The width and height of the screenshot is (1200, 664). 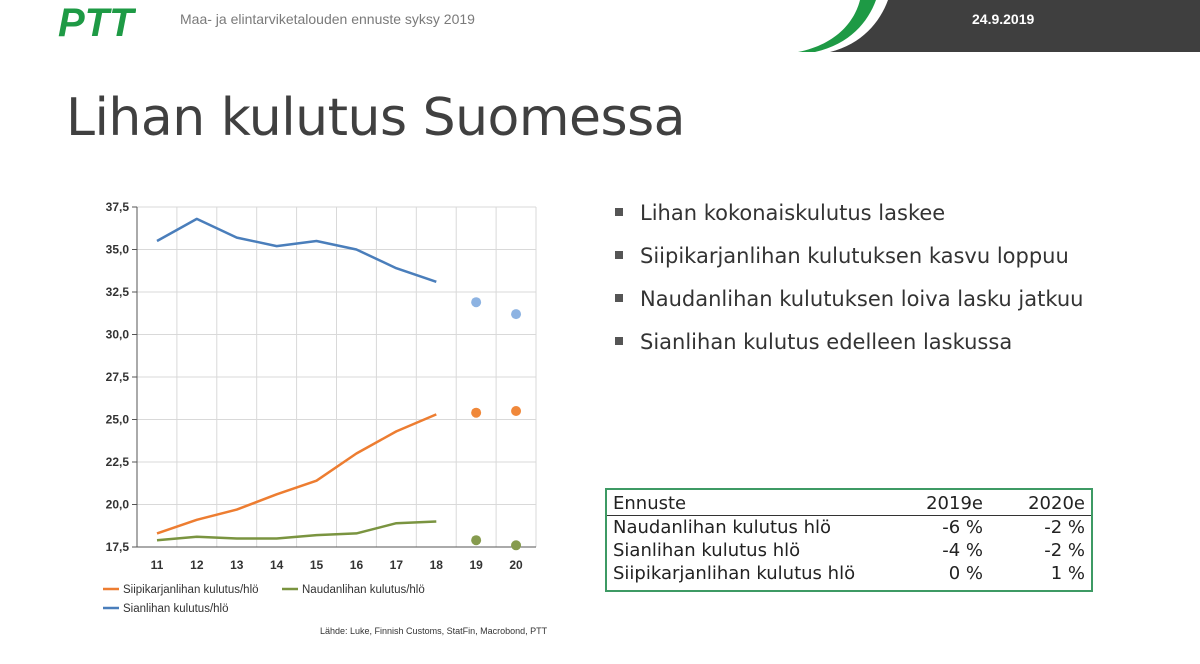 I want to click on bullet-text: Sianlihan kulutus edelleen laskussa, so click(x=826, y=342).